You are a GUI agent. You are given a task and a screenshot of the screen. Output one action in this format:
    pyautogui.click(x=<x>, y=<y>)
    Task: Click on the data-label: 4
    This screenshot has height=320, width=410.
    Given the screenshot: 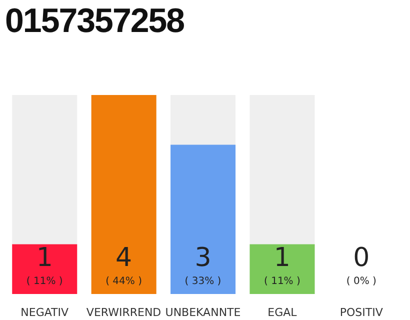 What is the action you would take?
    pyautogui.click(x=124, y=258)
    